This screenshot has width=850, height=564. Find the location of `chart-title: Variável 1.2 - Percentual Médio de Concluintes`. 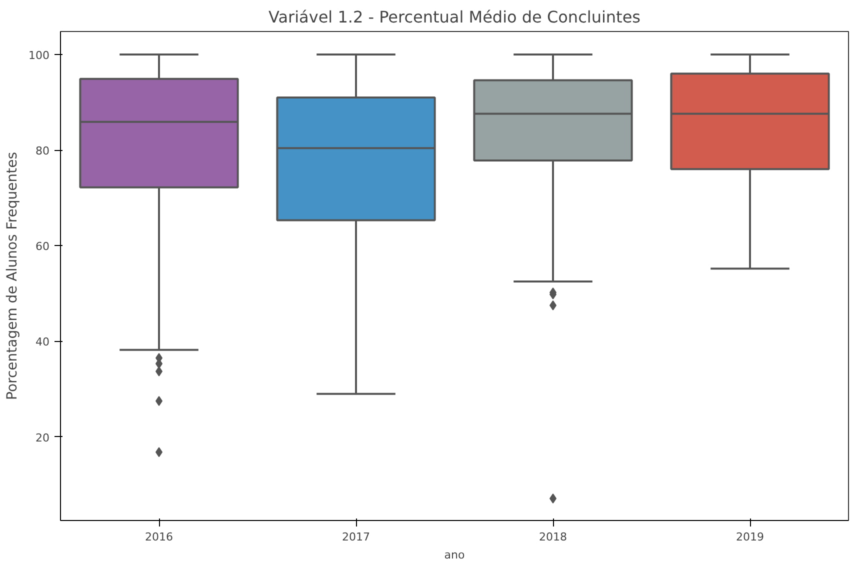

chart-title: Variável 1.2 - Percentual Médio de Concluintes is located at coordinates (454, 17).